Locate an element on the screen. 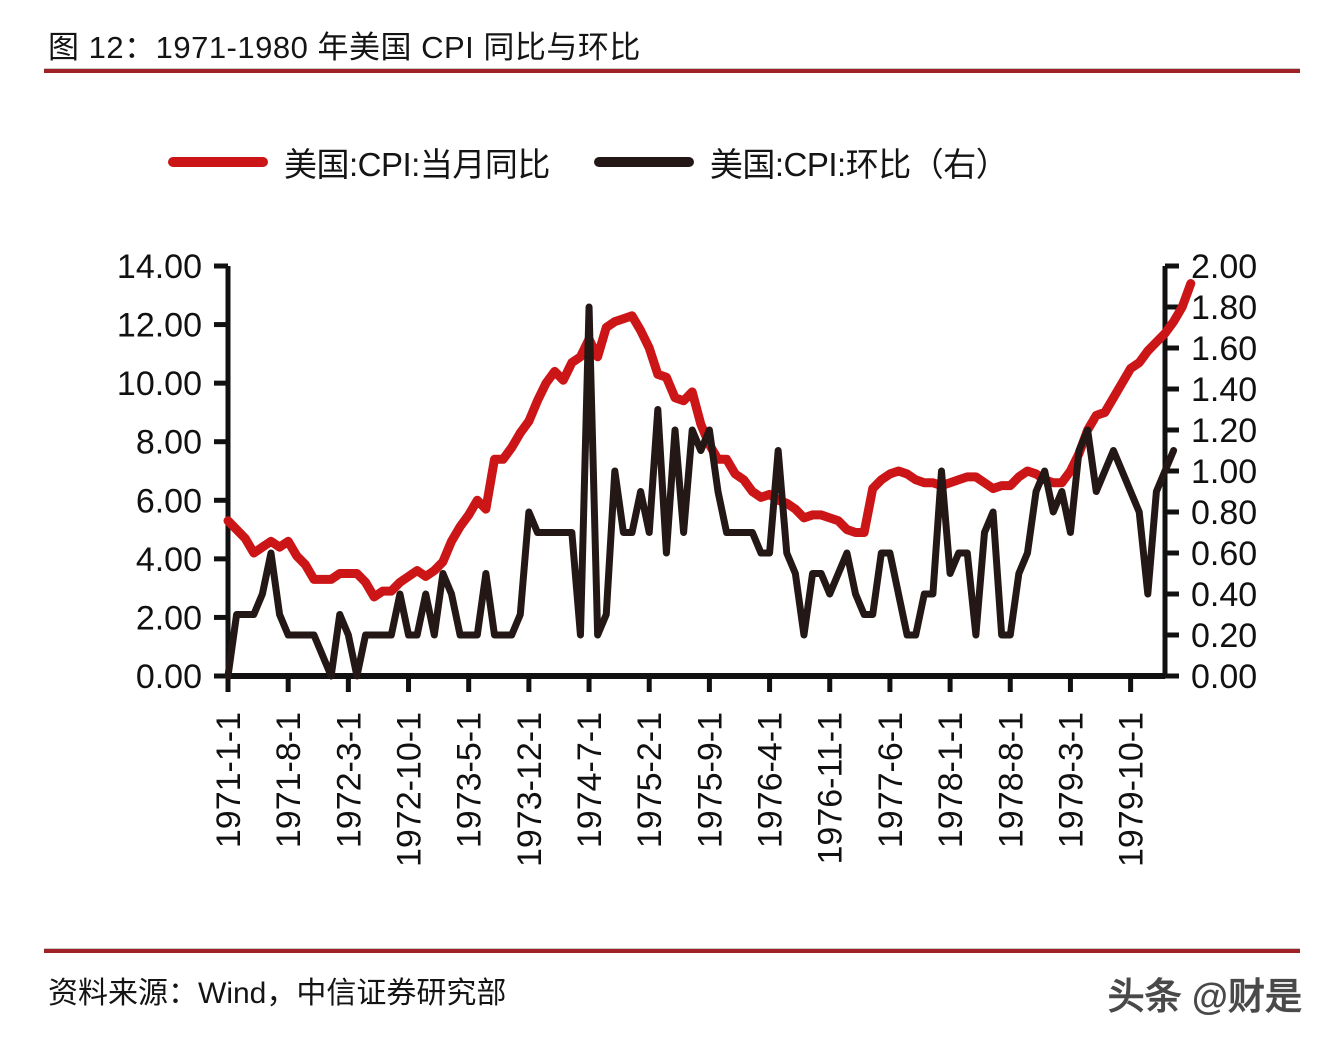 This screenshot has width=1344, height=1052. y-axis-right-tick-label: 1.80 is located at coordinates (1224, 308).